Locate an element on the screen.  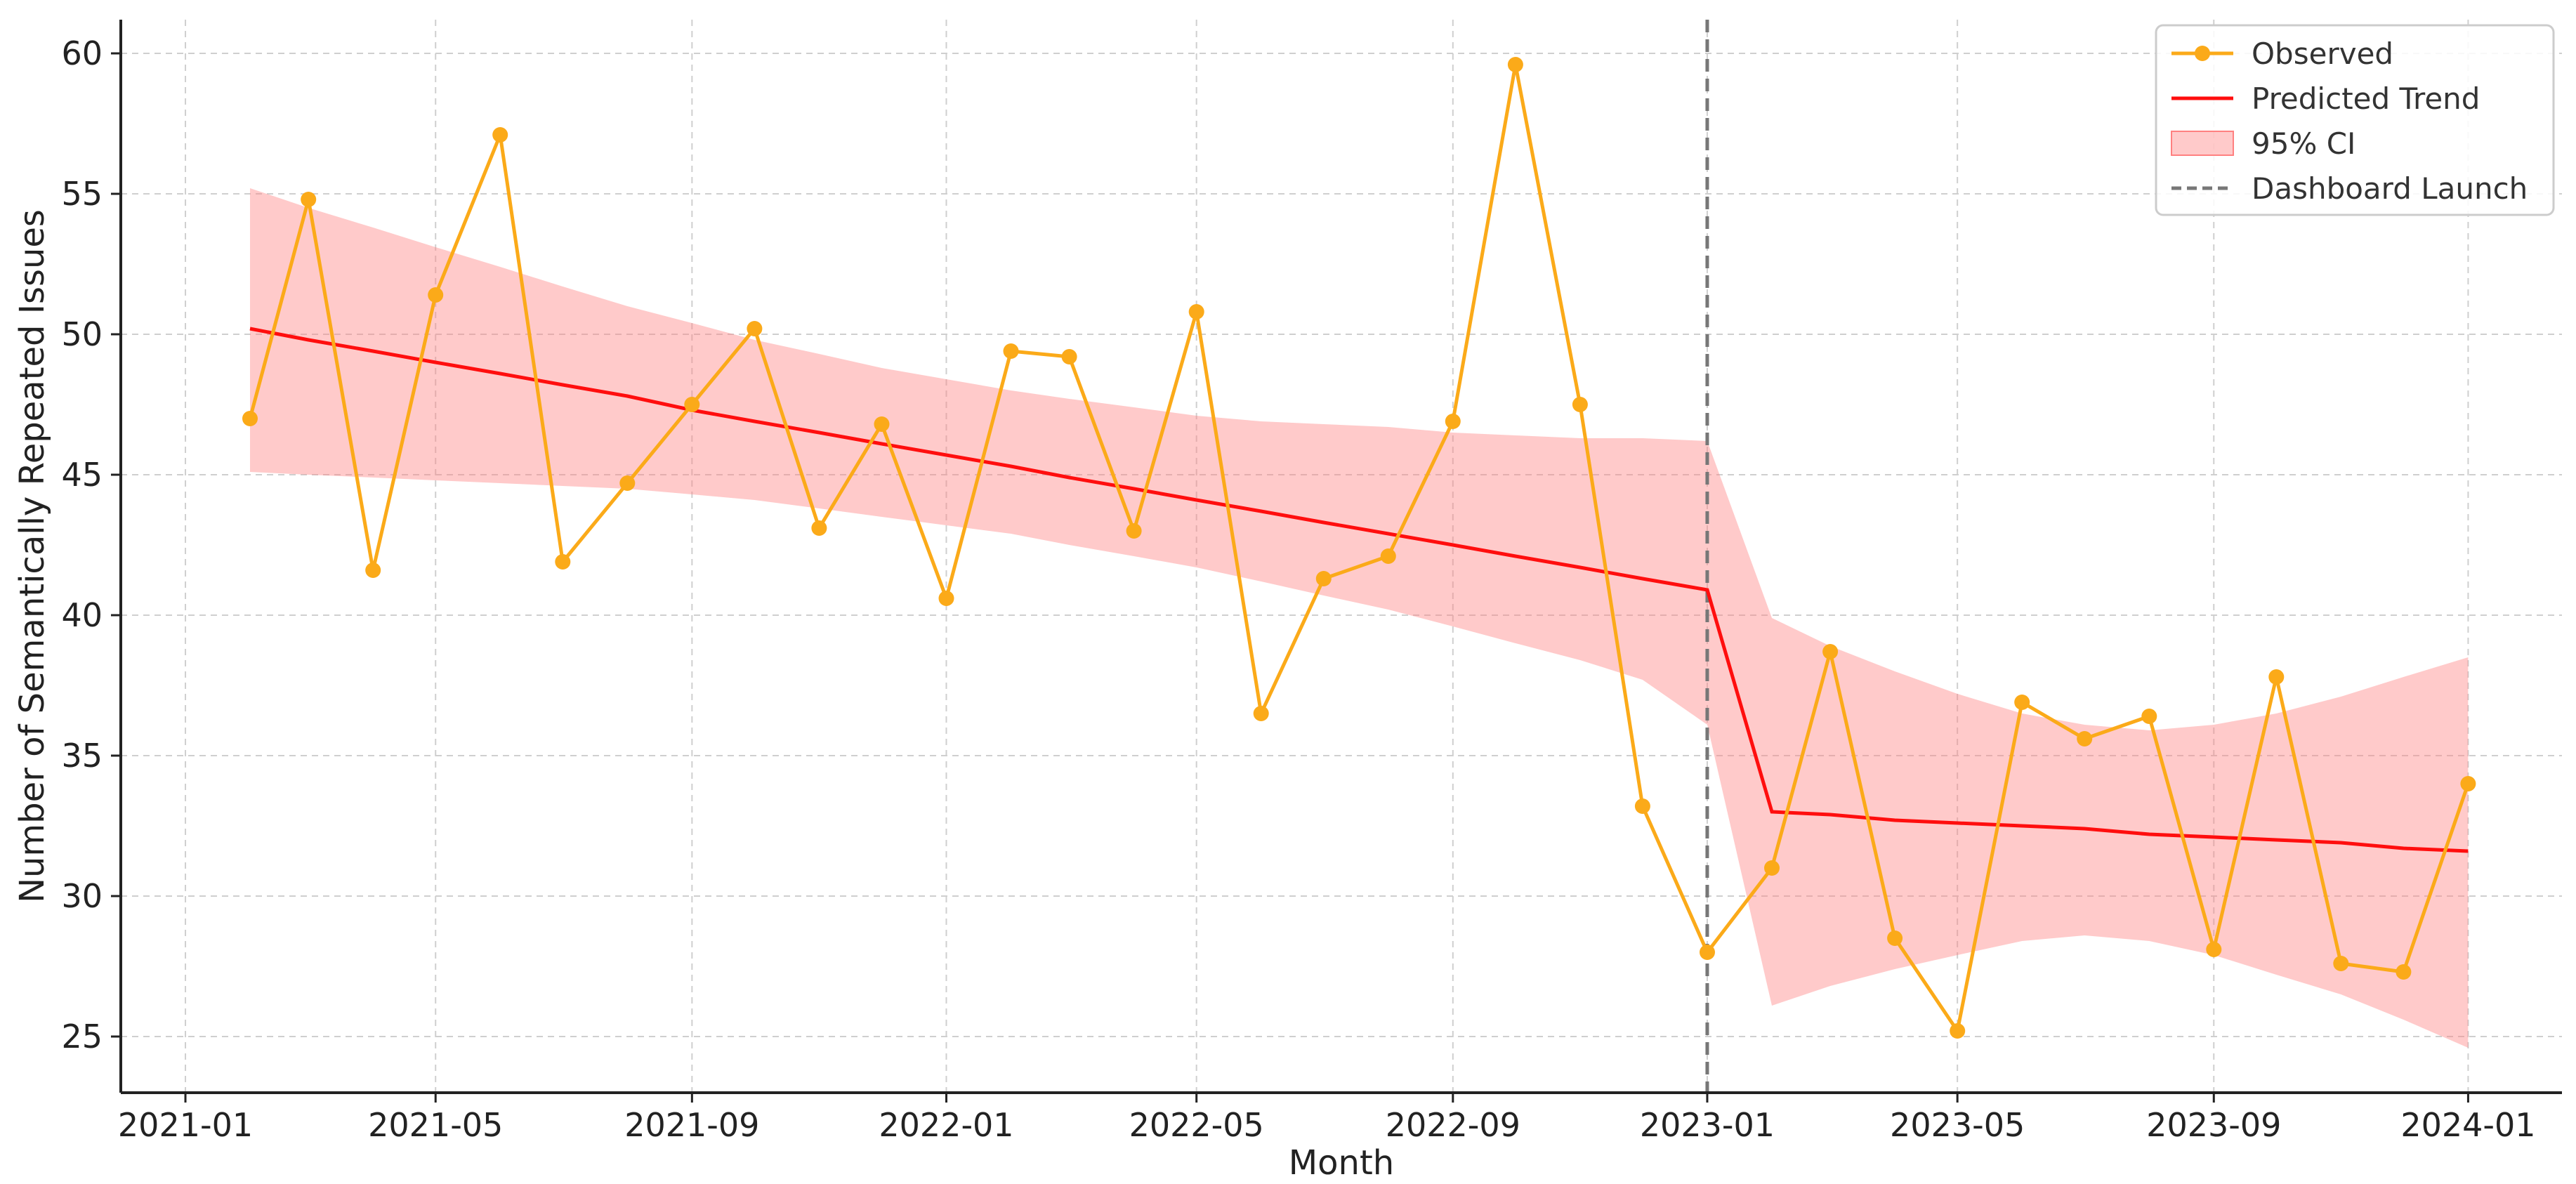
legend-swatch-patch is located at coordinates (2202, 143).